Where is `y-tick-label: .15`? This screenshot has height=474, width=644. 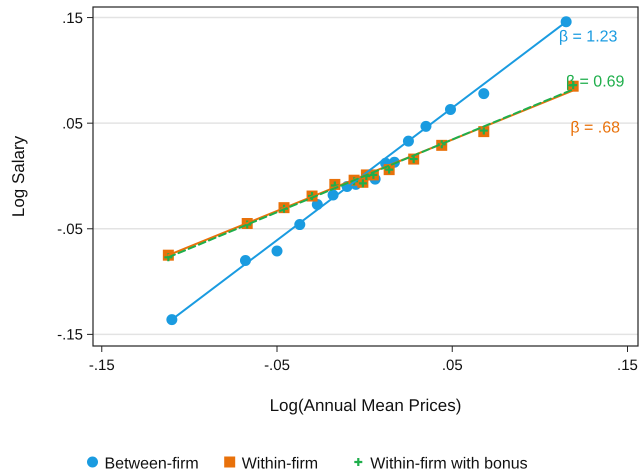
y-tick-label: .15 is located at coordinates (72, 18).